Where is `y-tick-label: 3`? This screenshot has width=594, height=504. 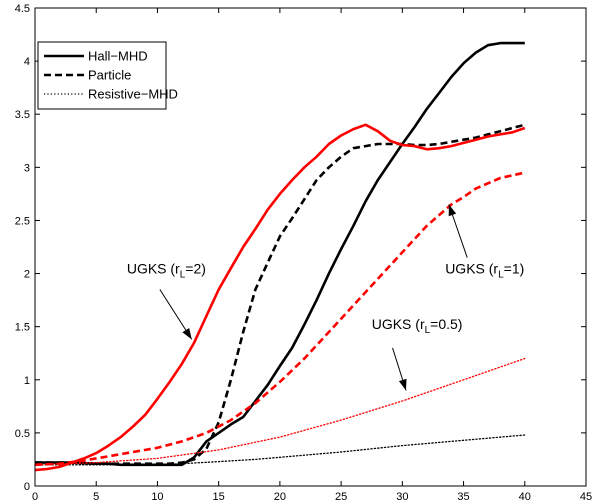 y-tick-label: 3 is located at coordinates (27, 168).